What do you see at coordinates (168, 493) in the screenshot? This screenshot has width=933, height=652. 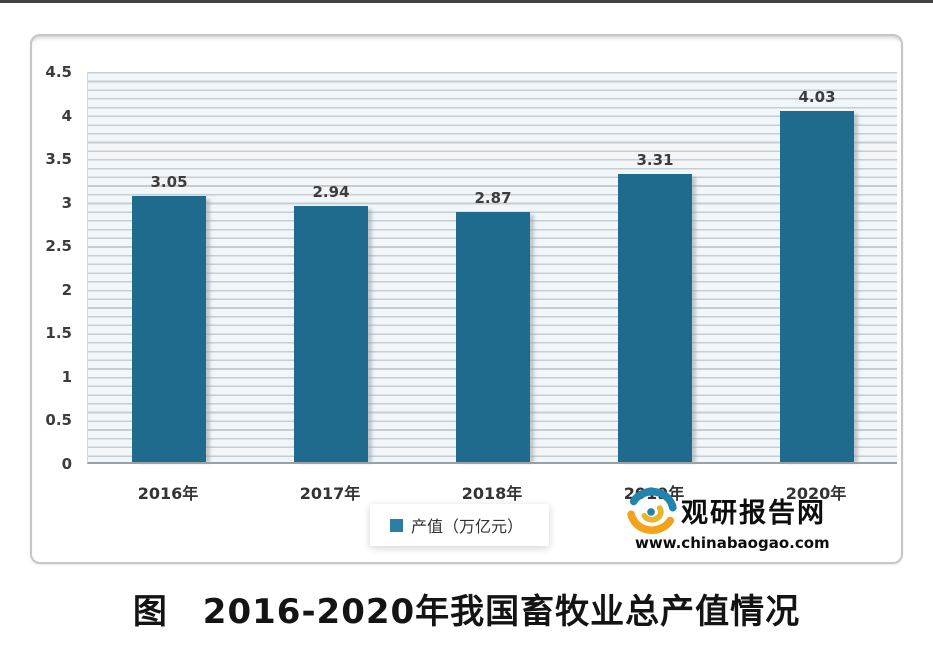 I see `x-tick-label: 2016年` at bounding box center [168, 493].